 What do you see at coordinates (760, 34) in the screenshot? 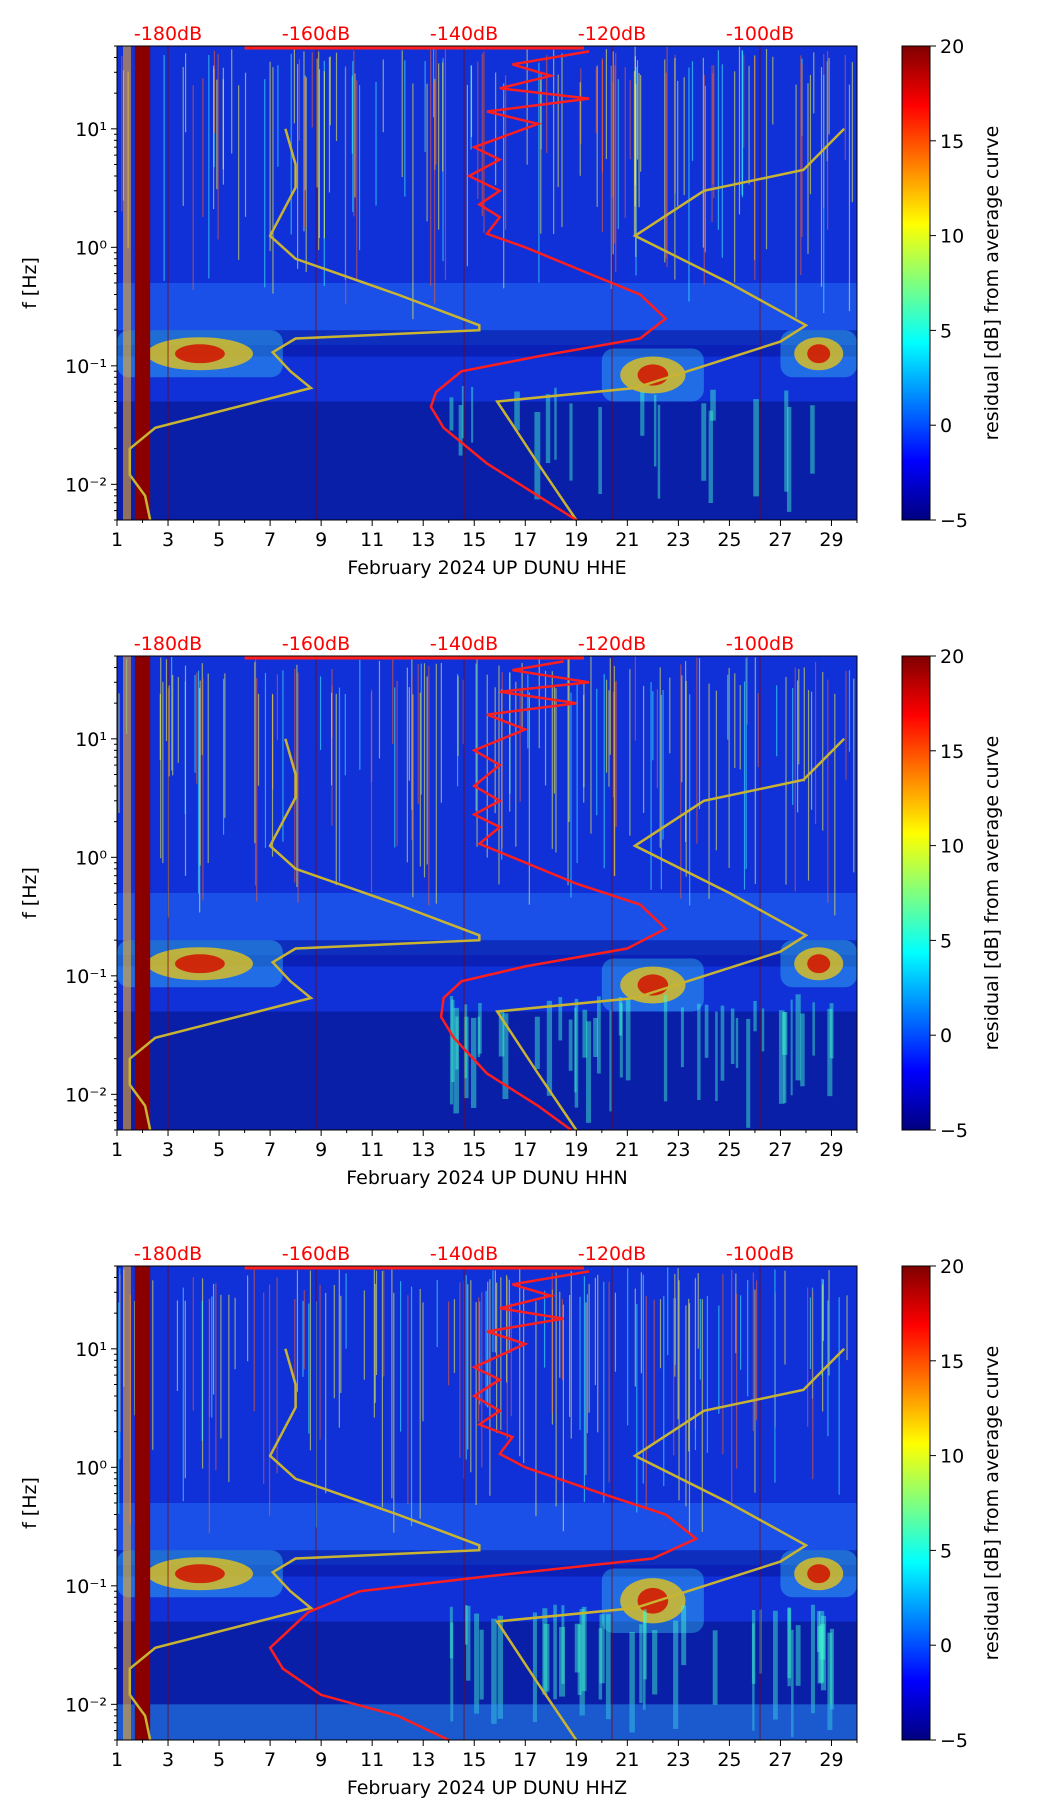
I see `db-axis-label: -100dB` at bounding box center [760, 34].